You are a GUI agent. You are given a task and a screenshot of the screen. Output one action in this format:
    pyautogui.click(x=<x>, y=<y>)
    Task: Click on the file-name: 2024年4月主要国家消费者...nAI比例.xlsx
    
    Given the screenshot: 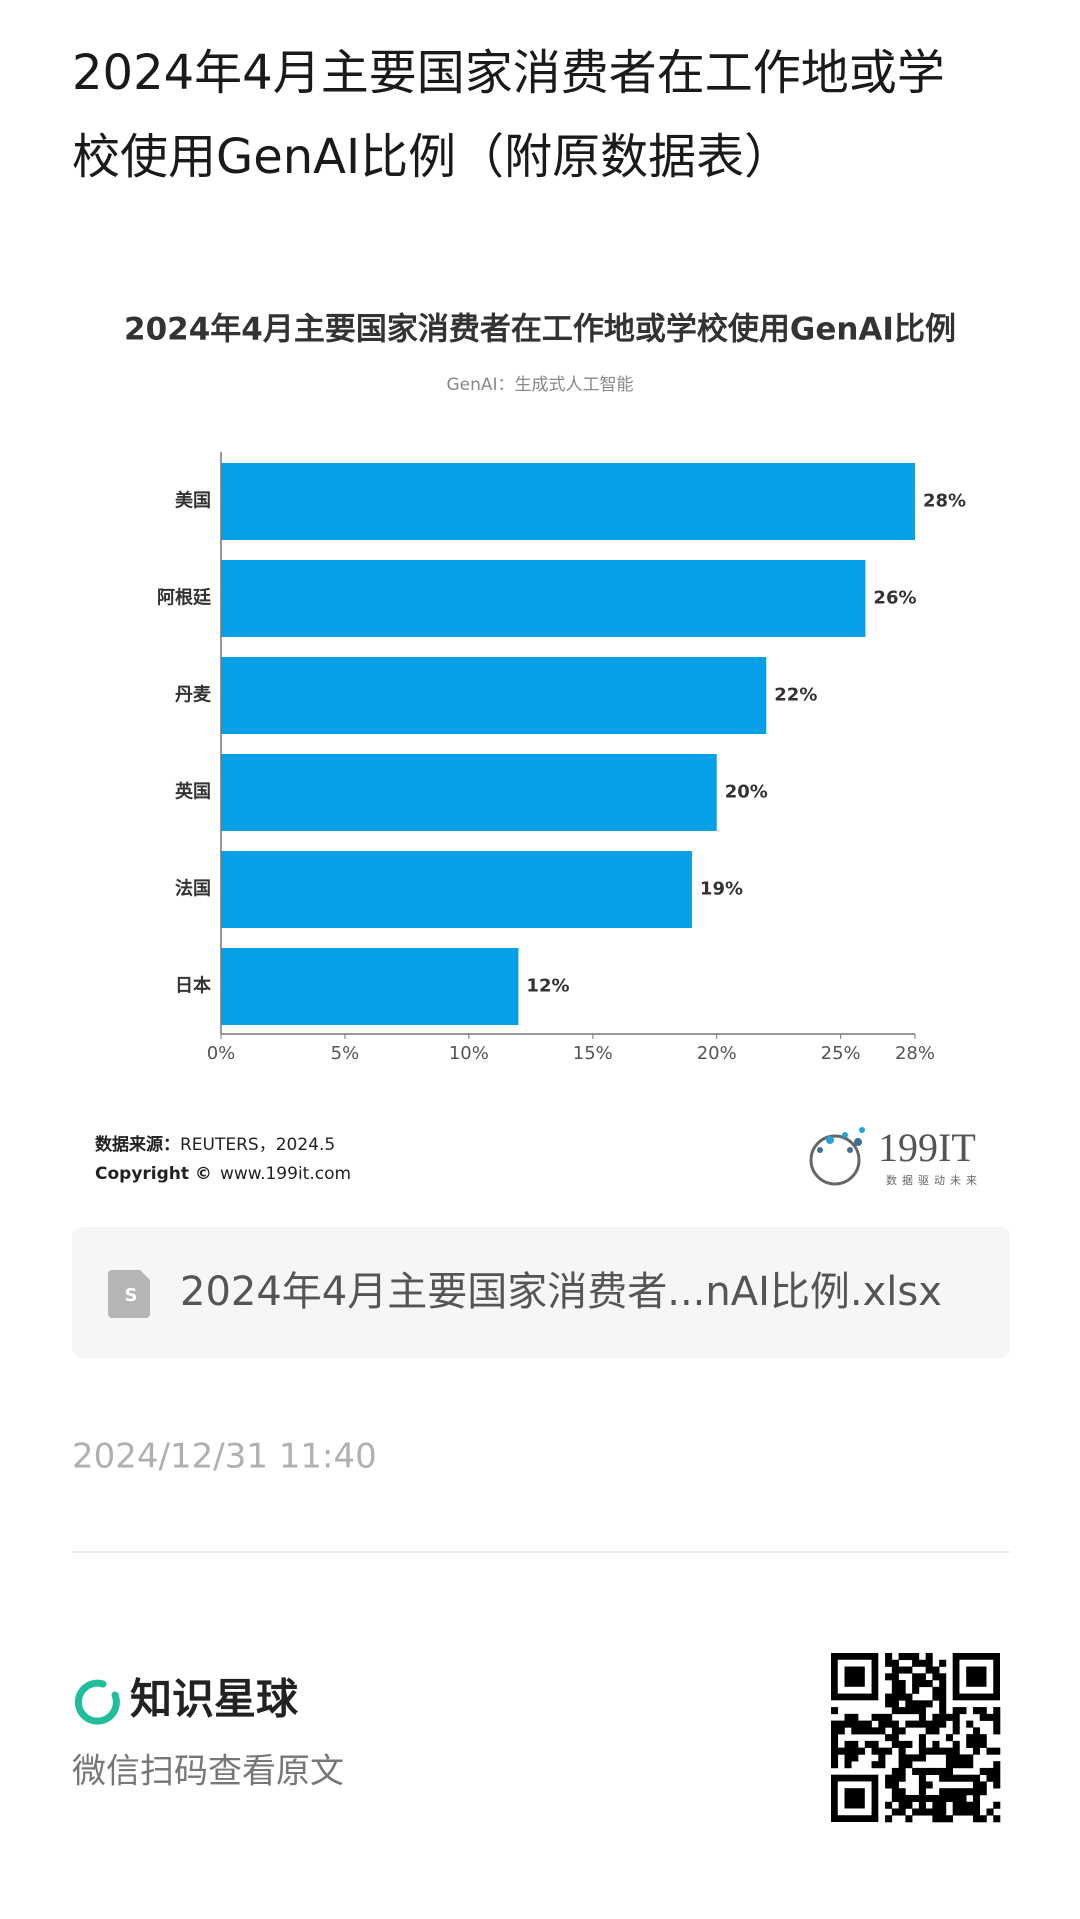 What is the action you would take?
    pyautogui.click(x=561, y=1292)
    